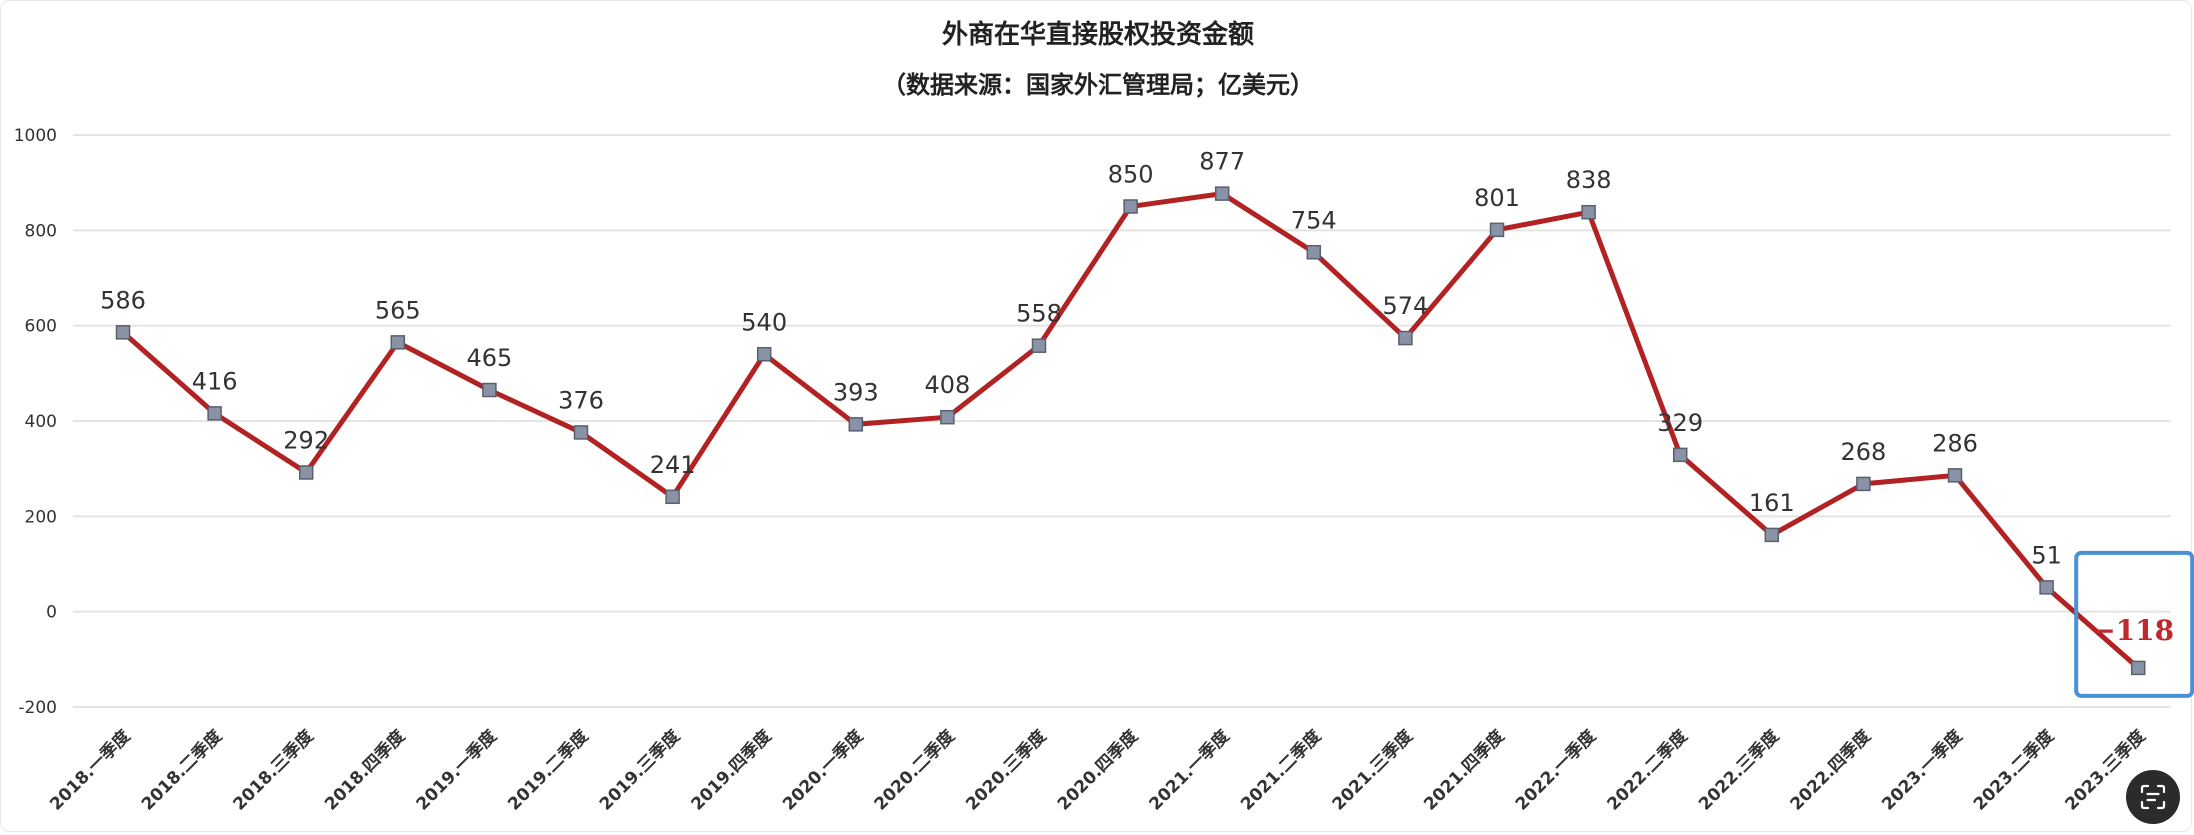 This screenshot has height=835, width=2194. I want to click on y-axis-ticks: -200 0 200 400 600 800 1000, so click(35, 422).